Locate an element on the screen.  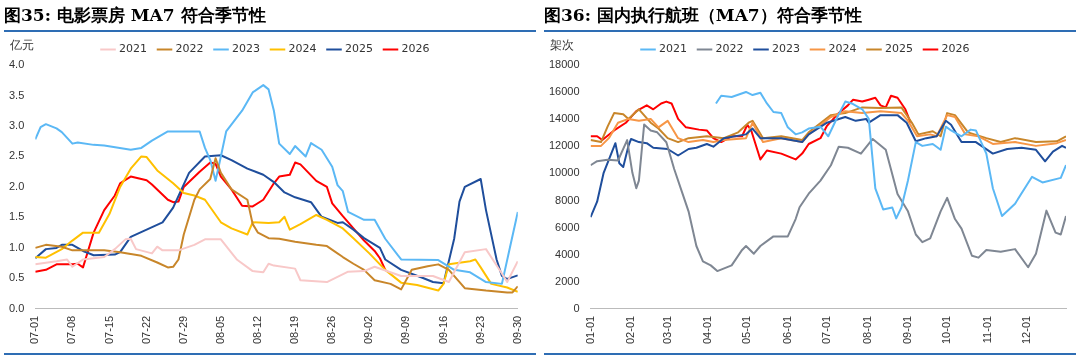
y-tick-label: 2000 is located at coordinates (567, 280).